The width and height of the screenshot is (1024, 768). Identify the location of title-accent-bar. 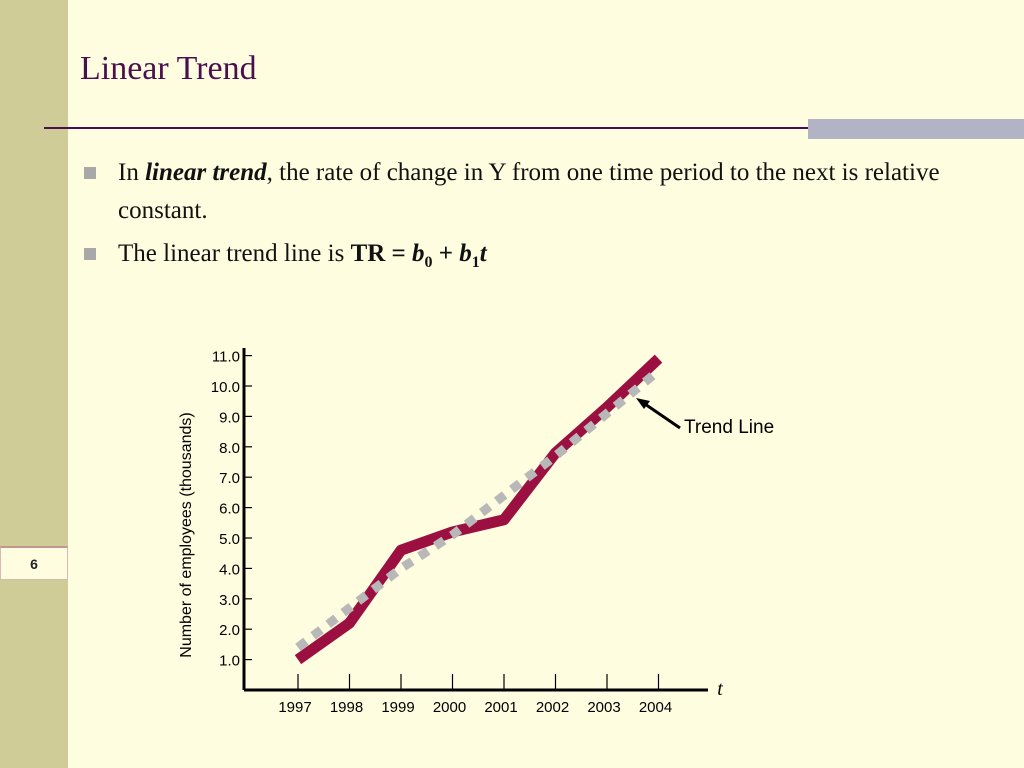
(916, 129).